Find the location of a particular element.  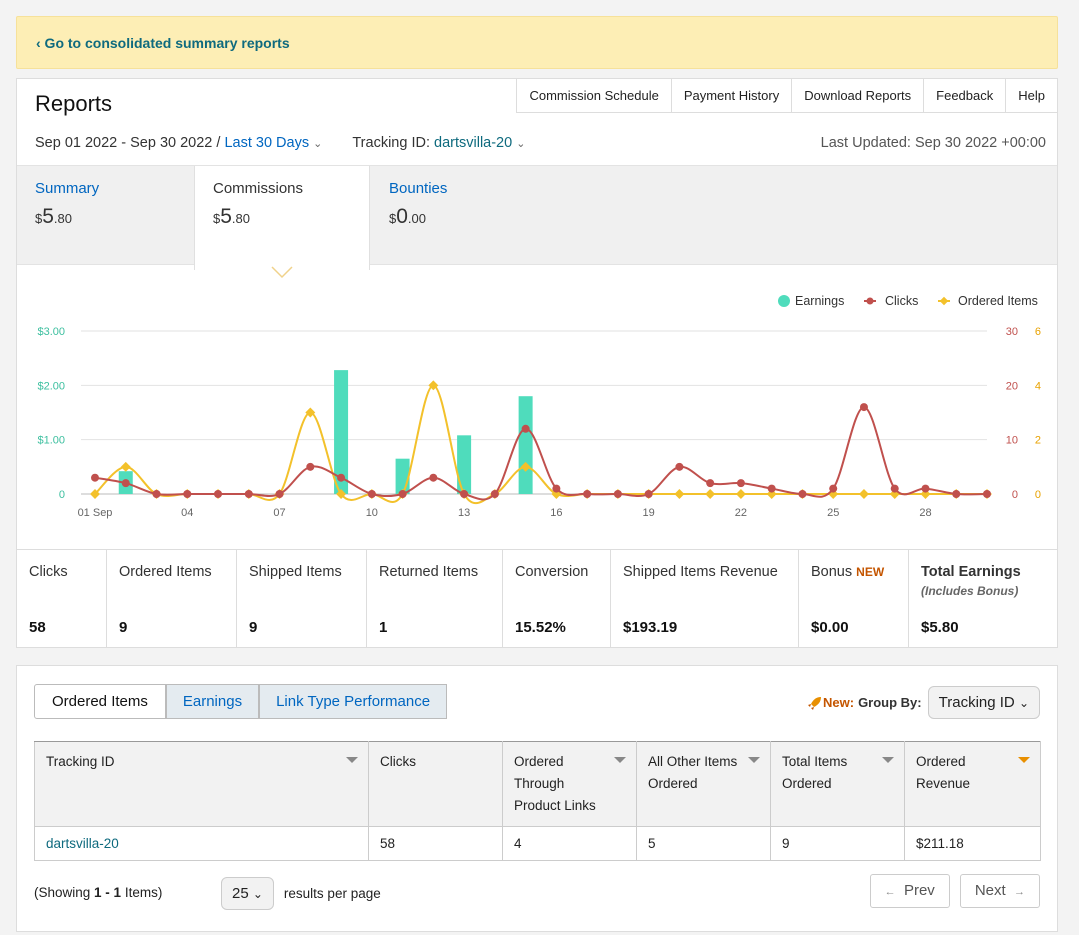

clicks-line is located at coordinates (541, 453).